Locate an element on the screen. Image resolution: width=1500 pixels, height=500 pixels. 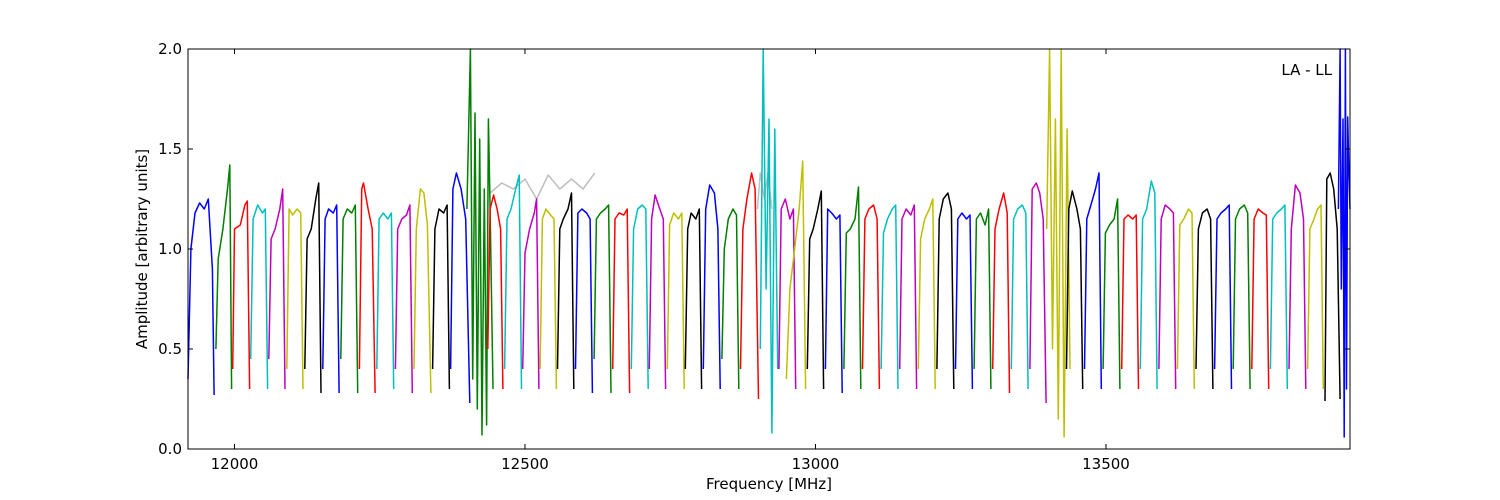
y-tick-label: 0.5 is located at coordinates (170, 349).